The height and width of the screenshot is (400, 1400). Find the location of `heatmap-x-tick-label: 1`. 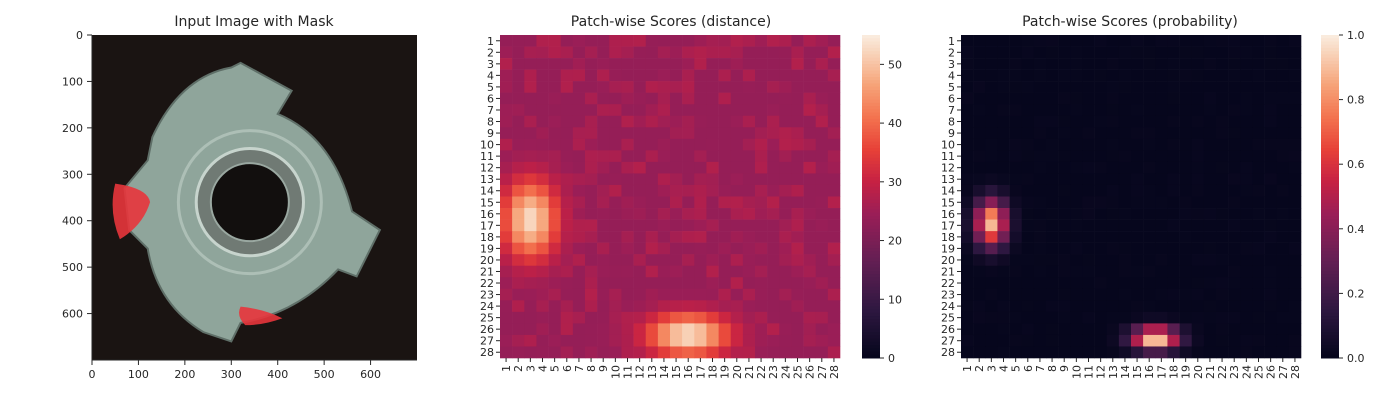

heatmap-x-tick-label: 1 is located at coordinates (967, 368).